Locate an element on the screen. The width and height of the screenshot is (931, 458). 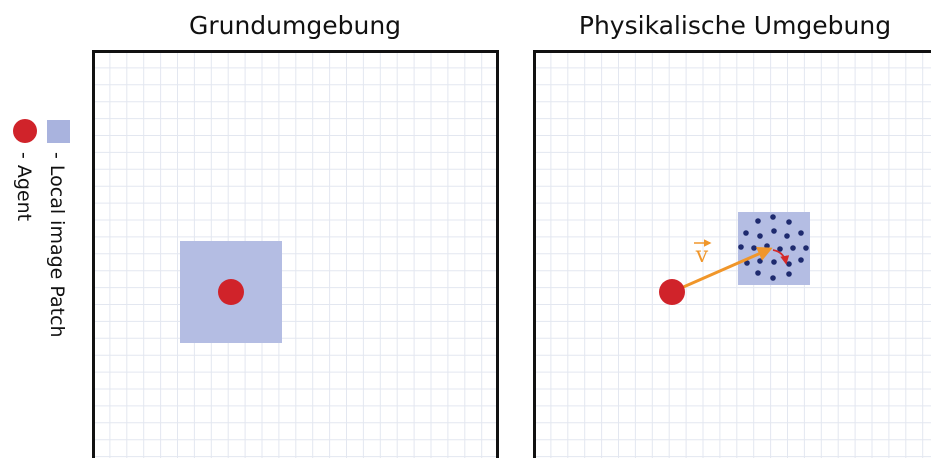
local-patch is located at coordinates (774, 248).